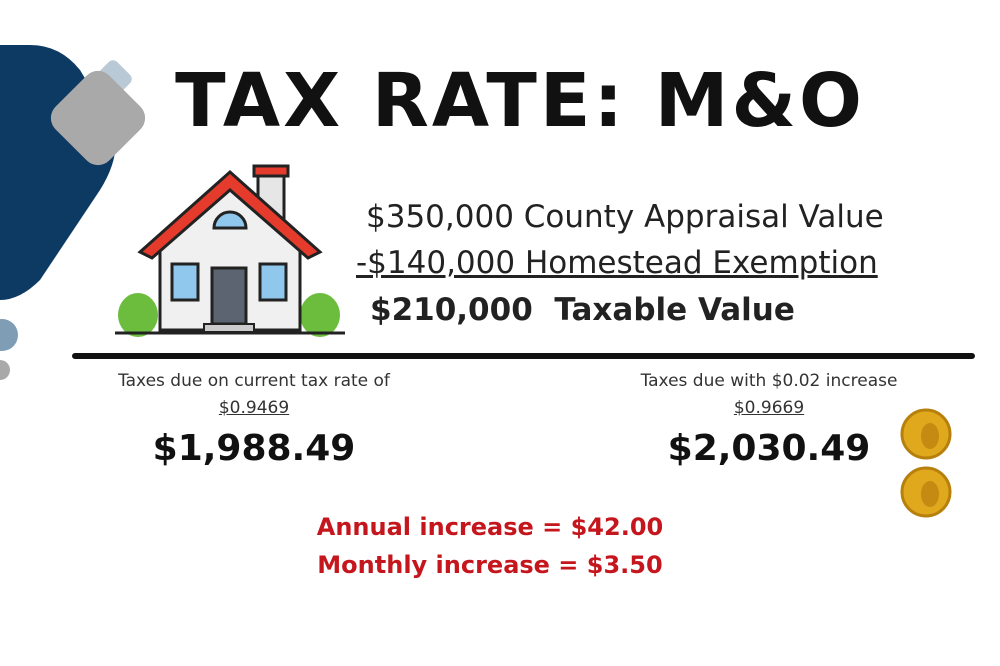  What do you see at coordinates (254, 408) in the screenshot?
I see `current-rate: $0.9469` at bounding box center [254, 408].